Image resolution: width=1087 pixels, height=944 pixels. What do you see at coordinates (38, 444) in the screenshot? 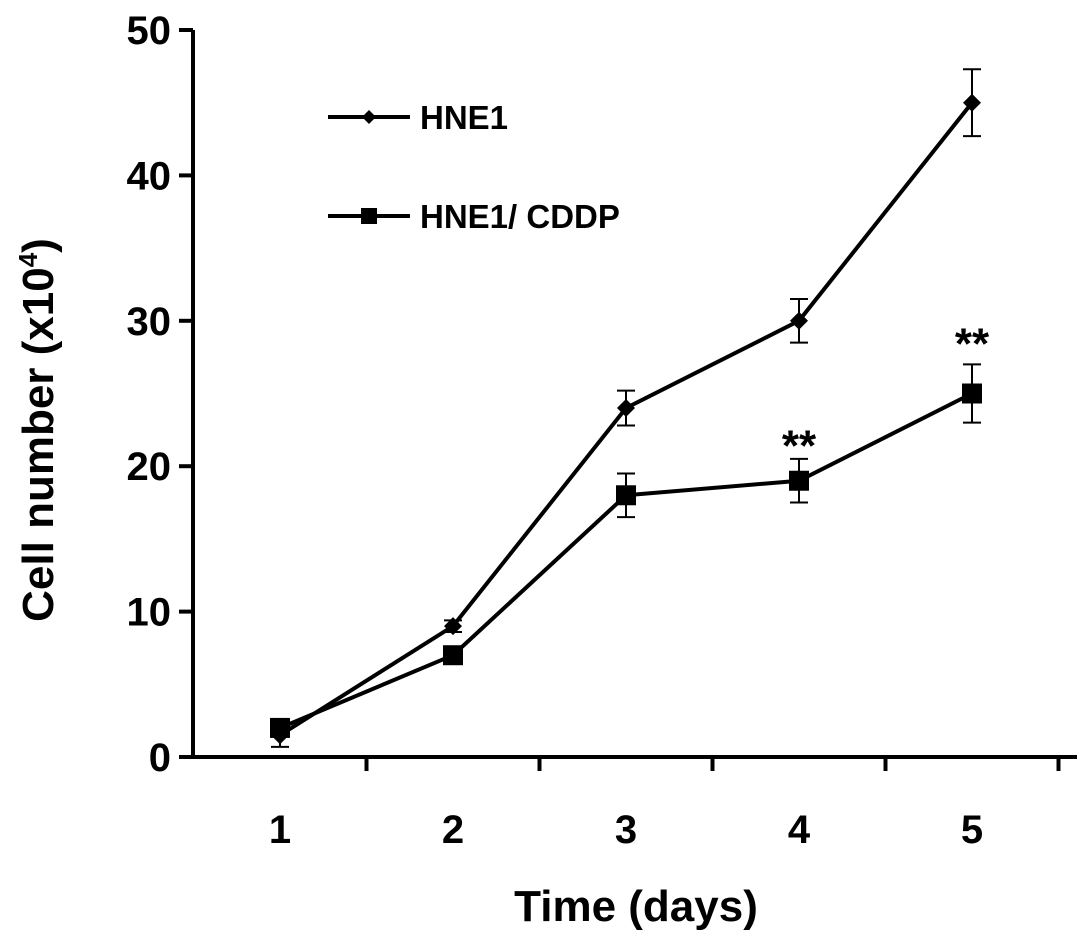
I see `y-axis-title-main: Cell number (x10` at bounding box center [38, 444].